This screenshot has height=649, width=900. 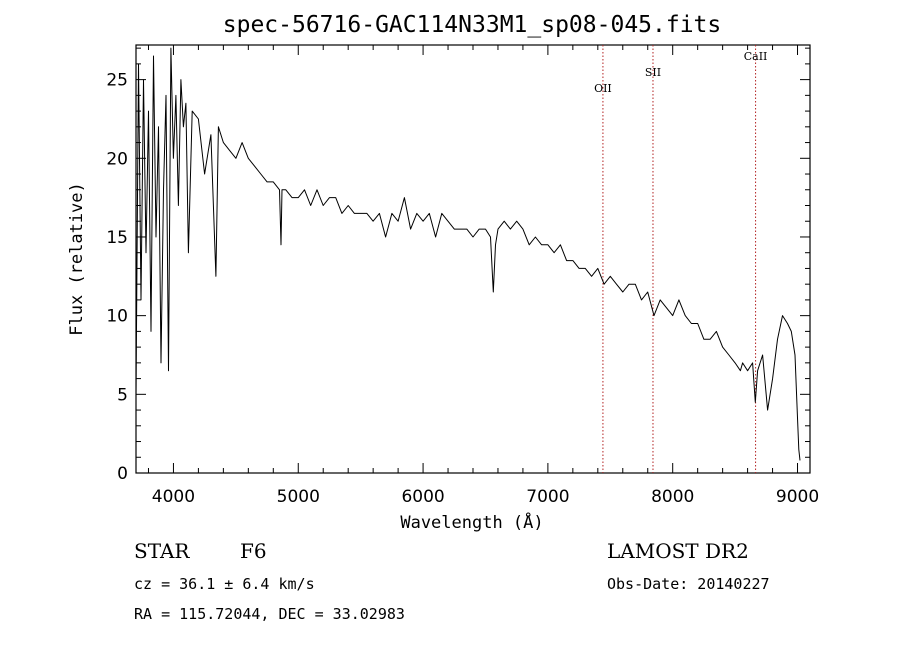 I want to click on spectral-line-label: CaII, so click(x=756, y=56).